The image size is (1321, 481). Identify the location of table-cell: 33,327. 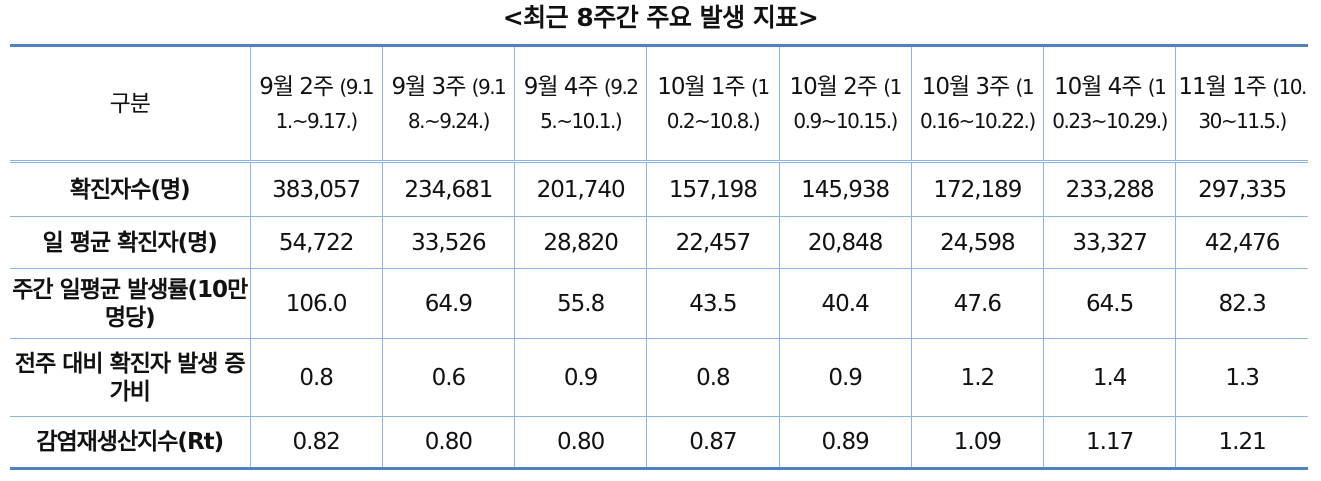
(1109, 242).